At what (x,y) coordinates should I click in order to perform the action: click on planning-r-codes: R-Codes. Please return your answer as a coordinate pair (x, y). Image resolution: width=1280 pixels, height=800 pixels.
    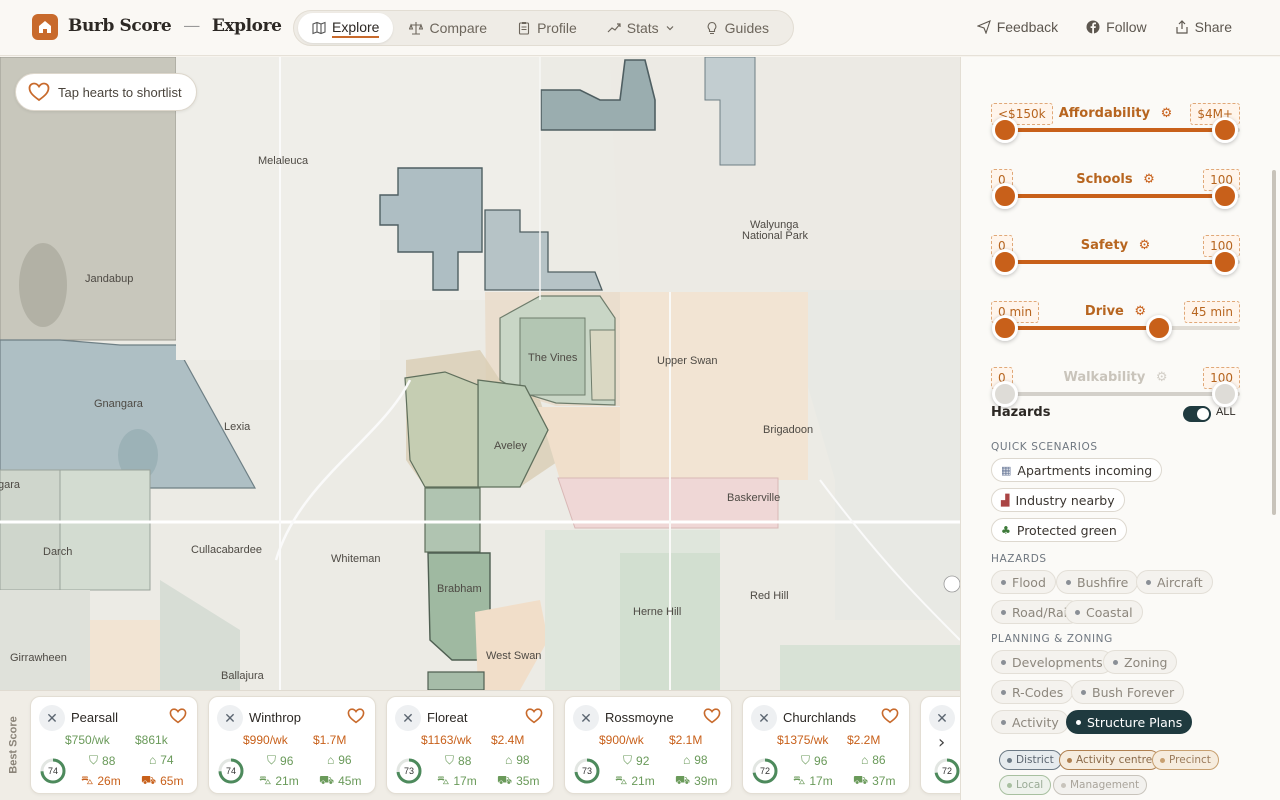
    Looking at the image, I should click on (1032, 692).